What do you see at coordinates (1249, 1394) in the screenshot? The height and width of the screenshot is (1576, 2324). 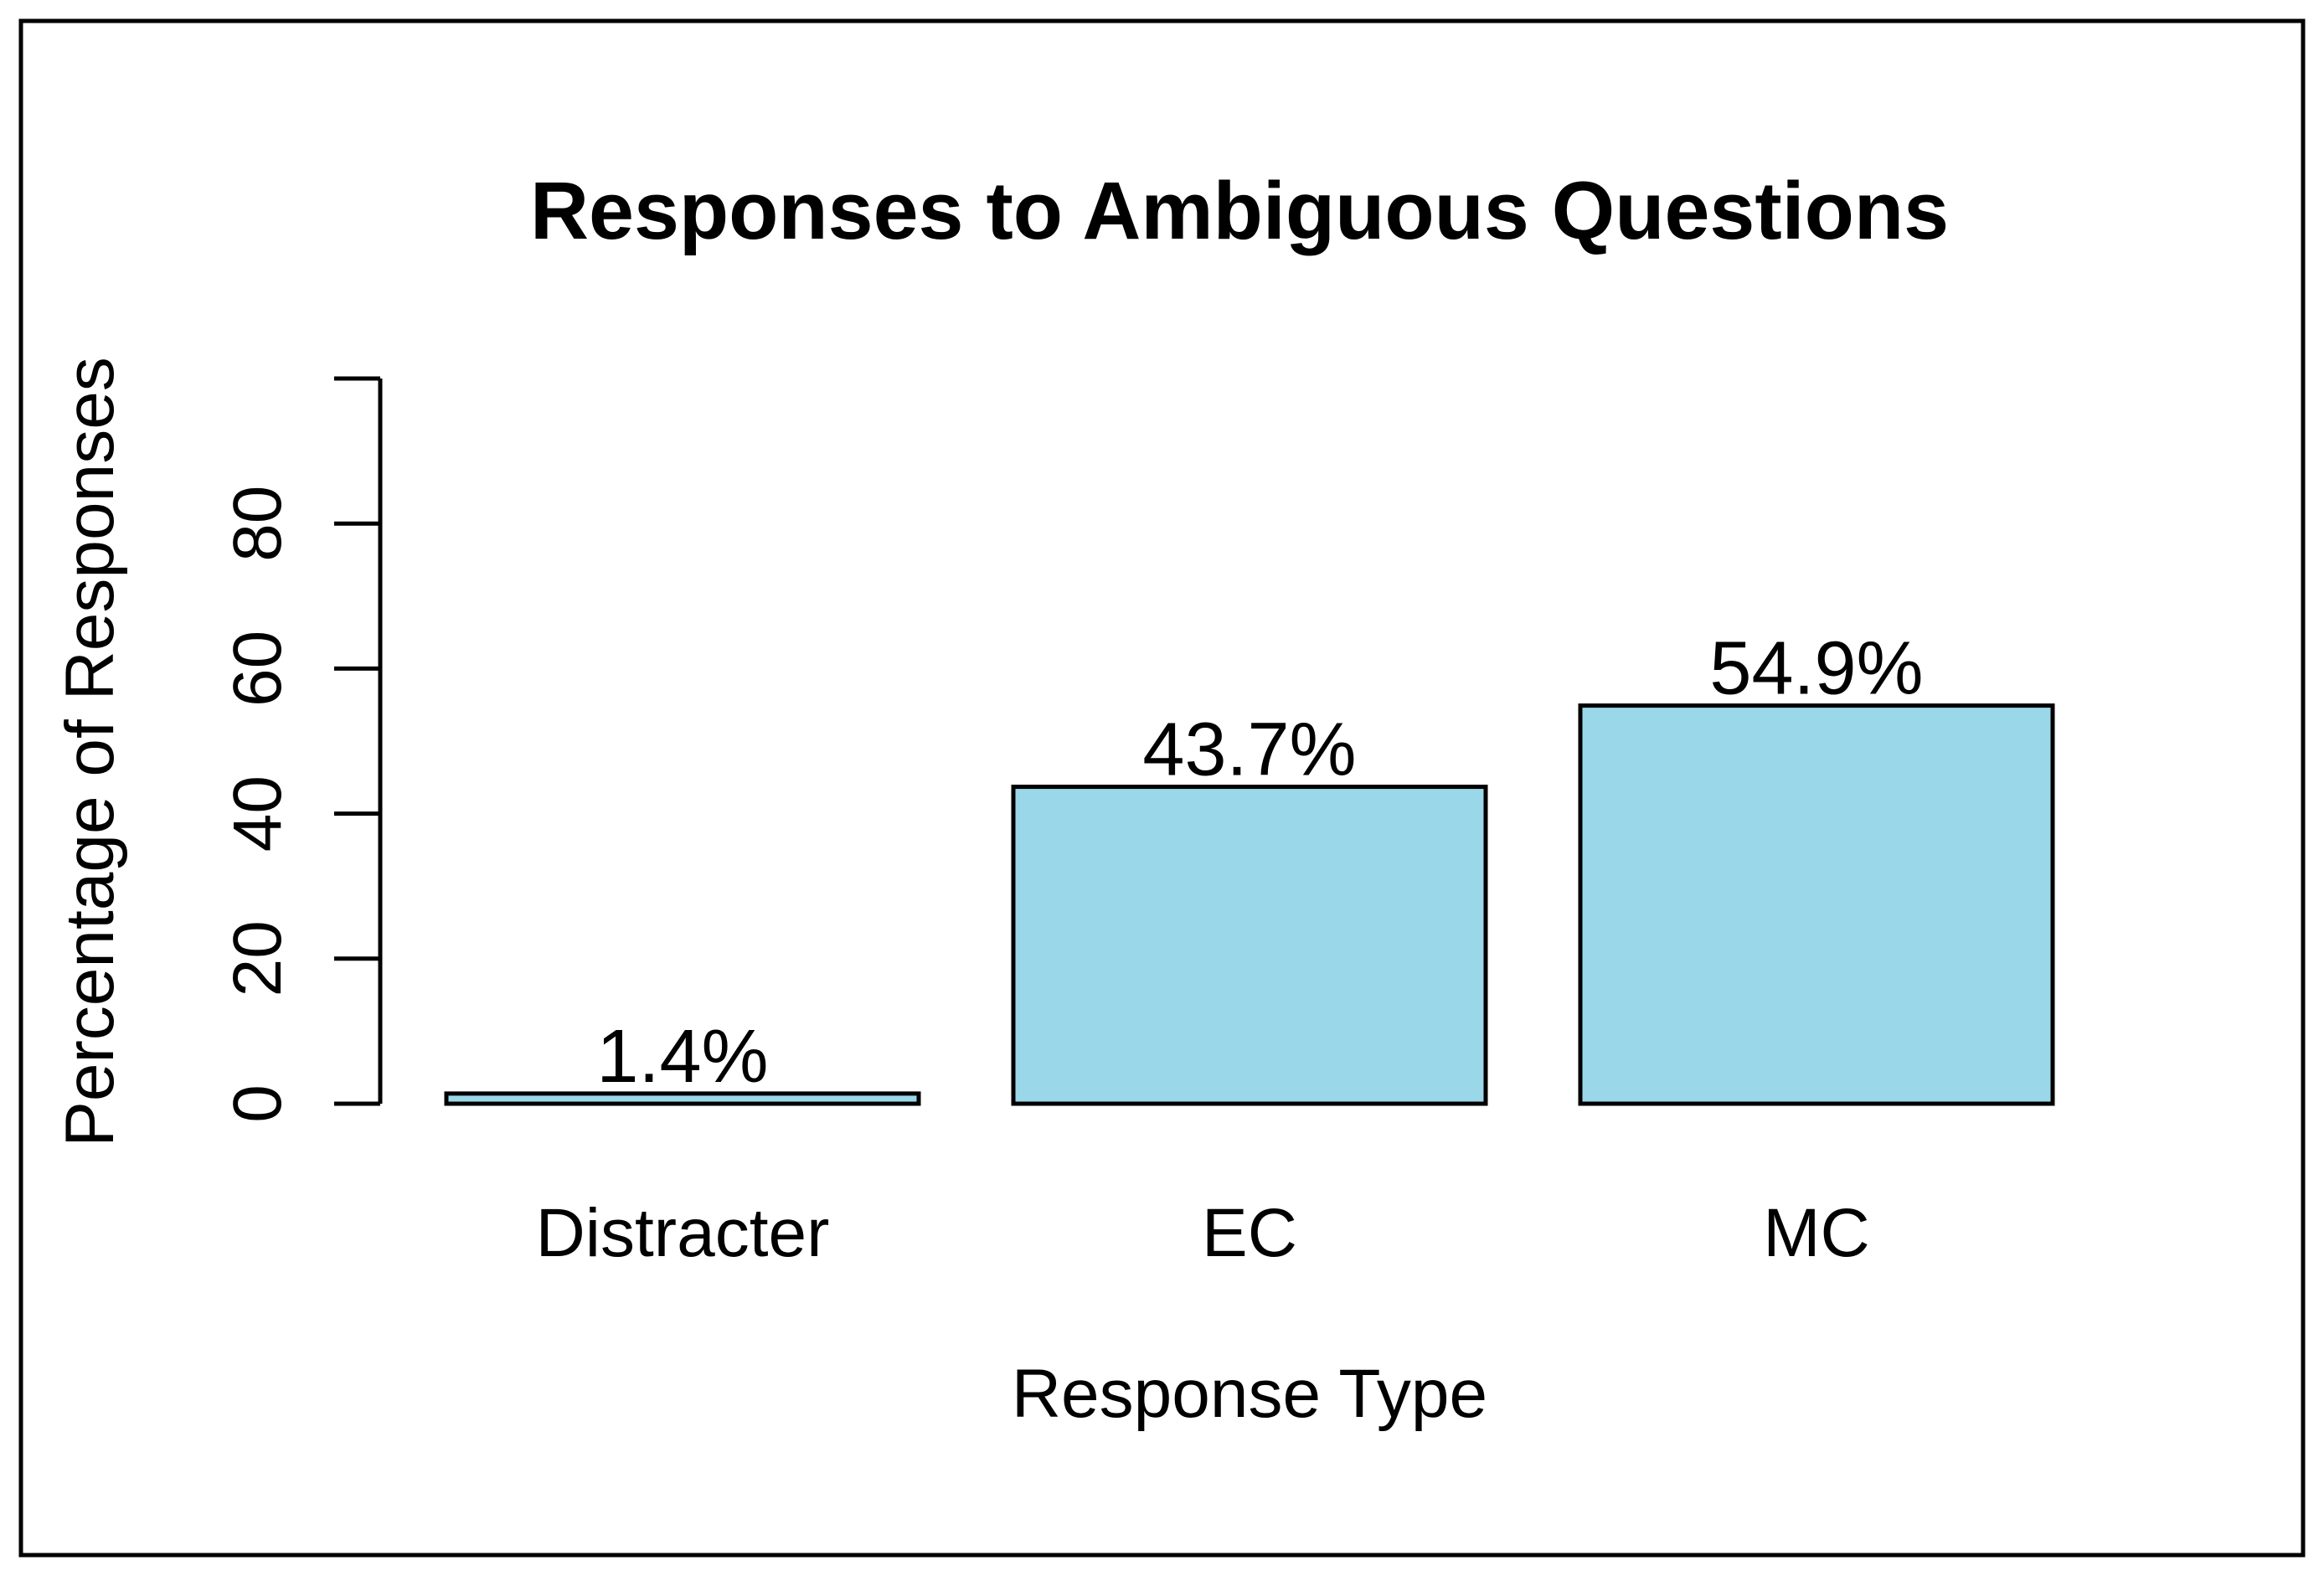 I see `x-axis-title: Response Type` at bounding box center [1249, 1394].